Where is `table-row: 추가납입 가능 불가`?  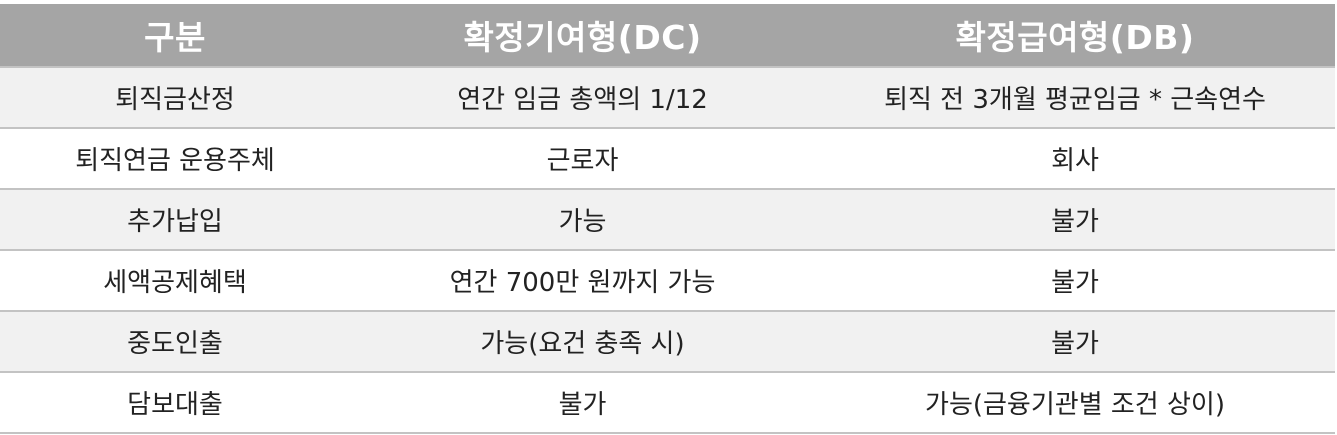 table-row: 추가납입 가능 불가 is located at coordinates (667, 220).